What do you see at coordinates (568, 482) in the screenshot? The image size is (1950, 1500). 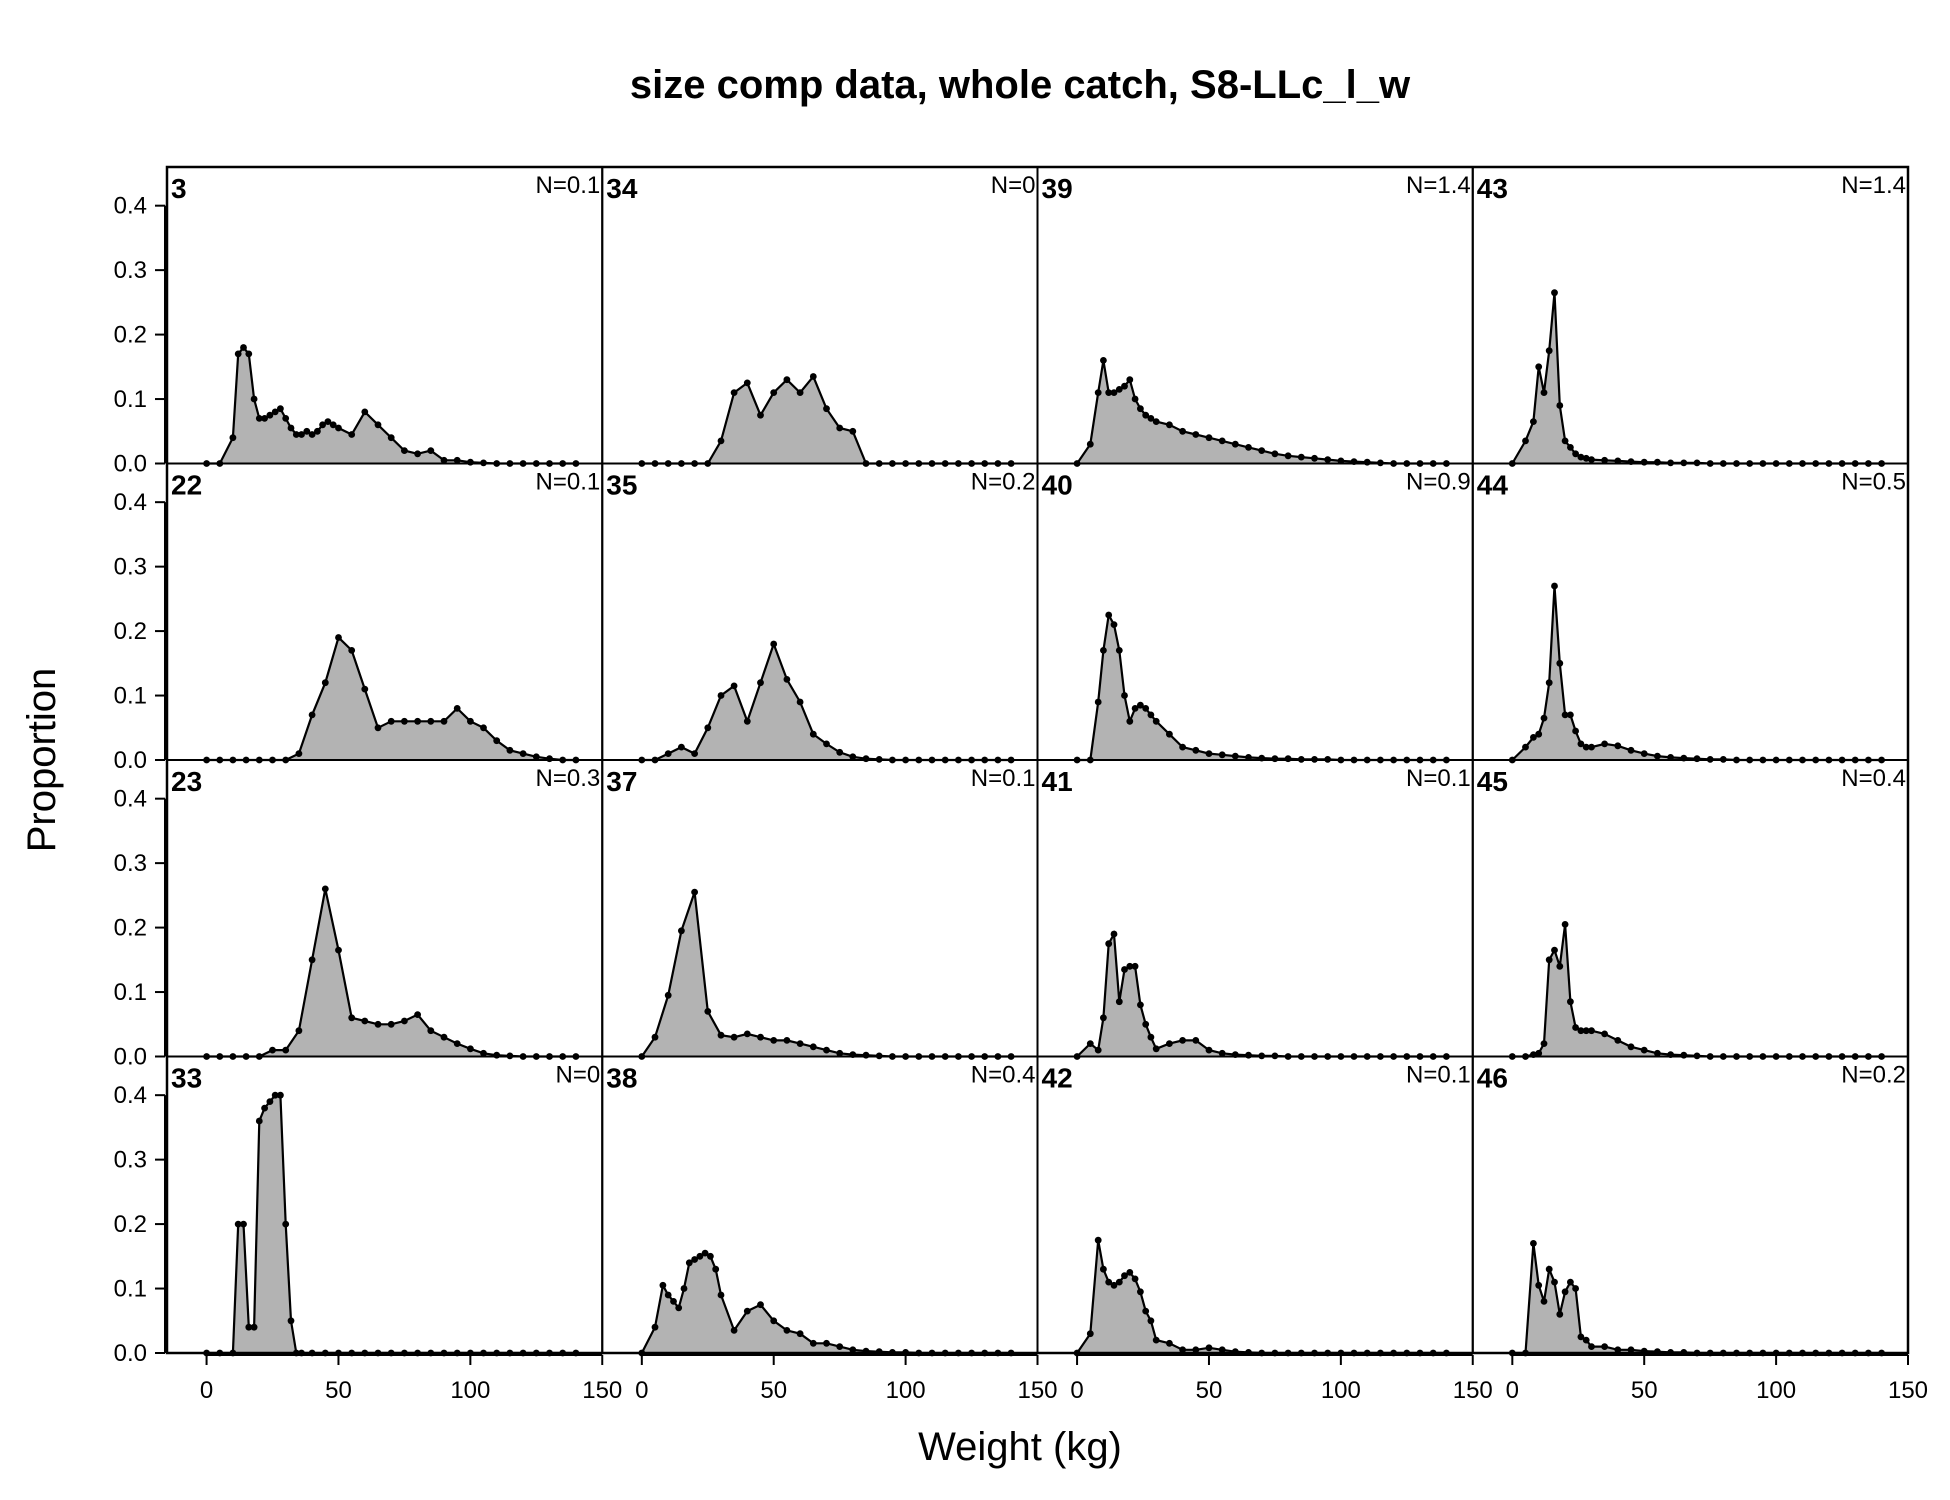 I see `panel-22-n-label: N=0.1` at bounding box center [568, 482].